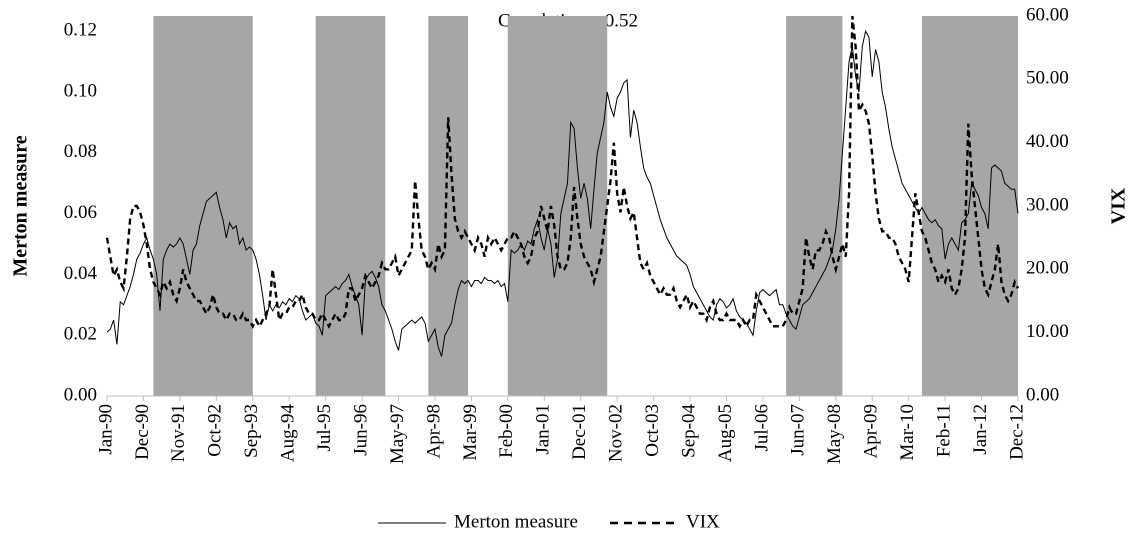  What do you see at coordinates (871, 431) in the screenshot?
I see `x-tick-label: Apr-09` at bounding box center [871, 431].